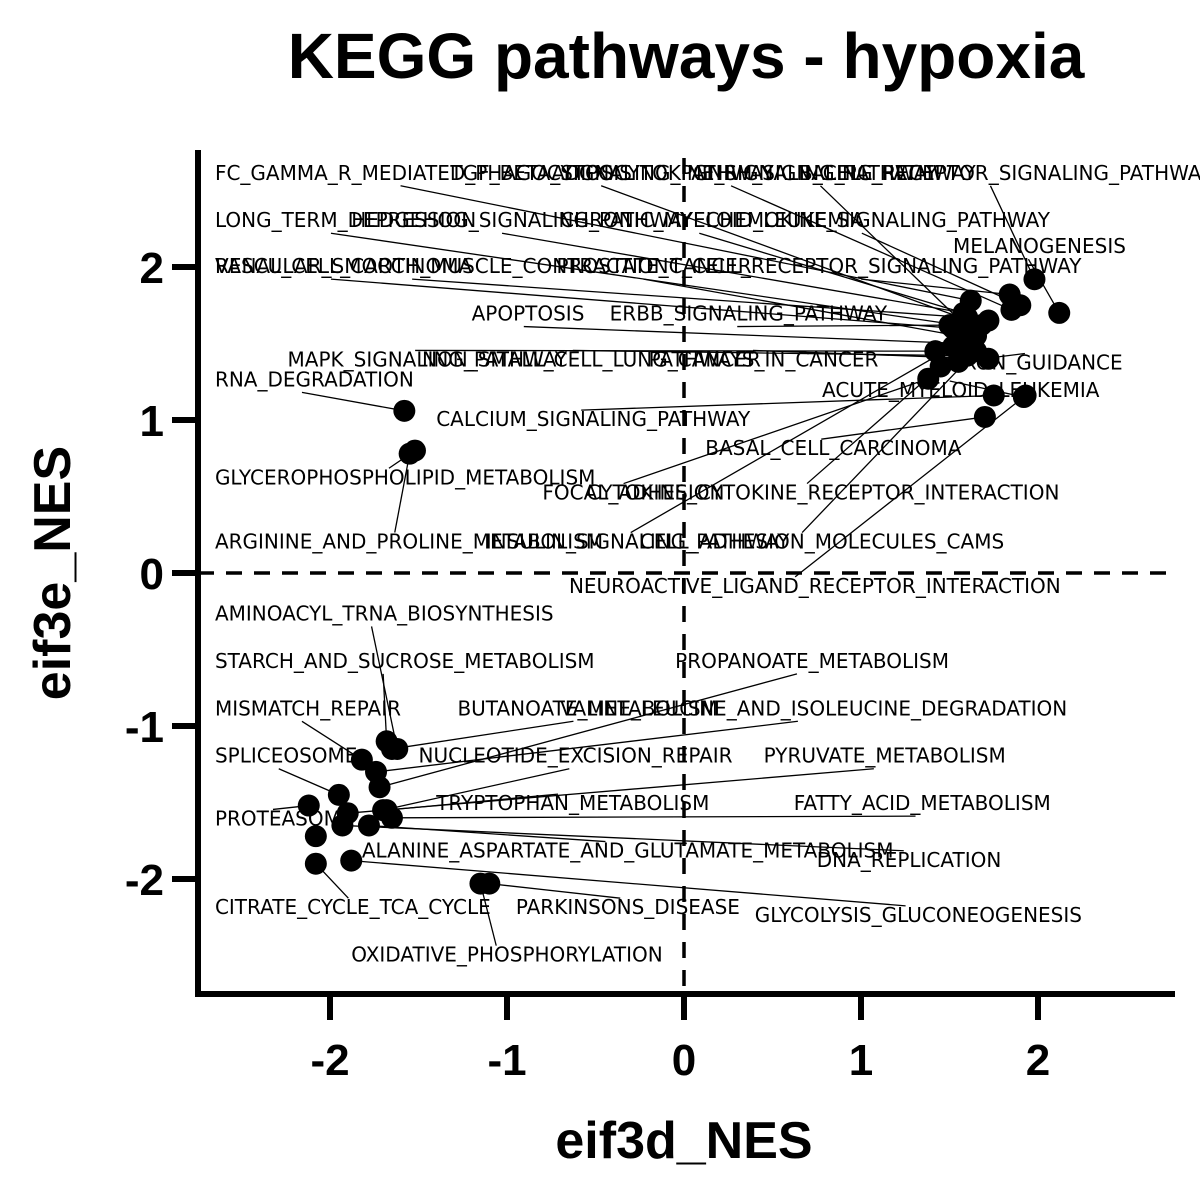  Describe the element at coordinates (522, 220) in the screenshot. I see `point-label: HEDGEHOG_SIGNALING_PATHWAY` at that location.